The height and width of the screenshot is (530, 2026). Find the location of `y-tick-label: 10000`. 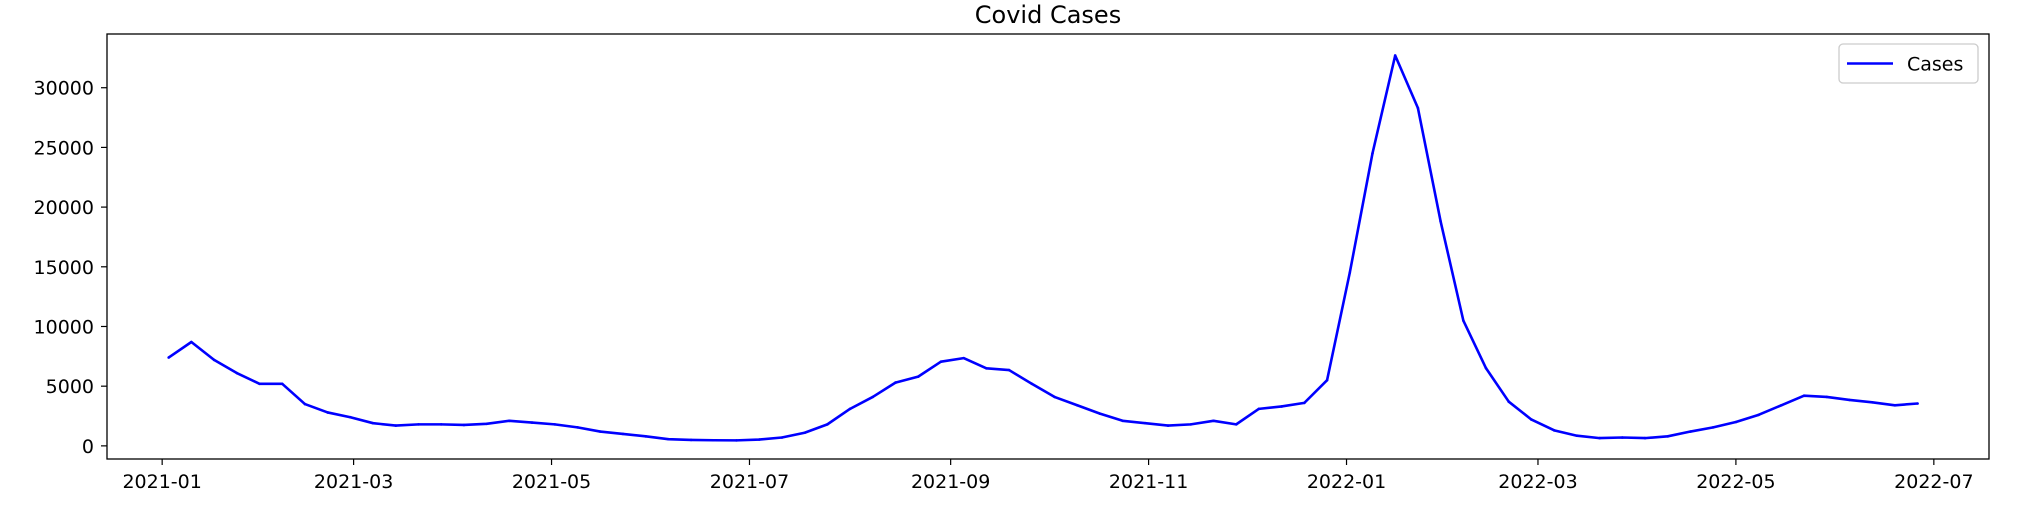

y-tick-label: 10000 is located at coordinates (64, 327).